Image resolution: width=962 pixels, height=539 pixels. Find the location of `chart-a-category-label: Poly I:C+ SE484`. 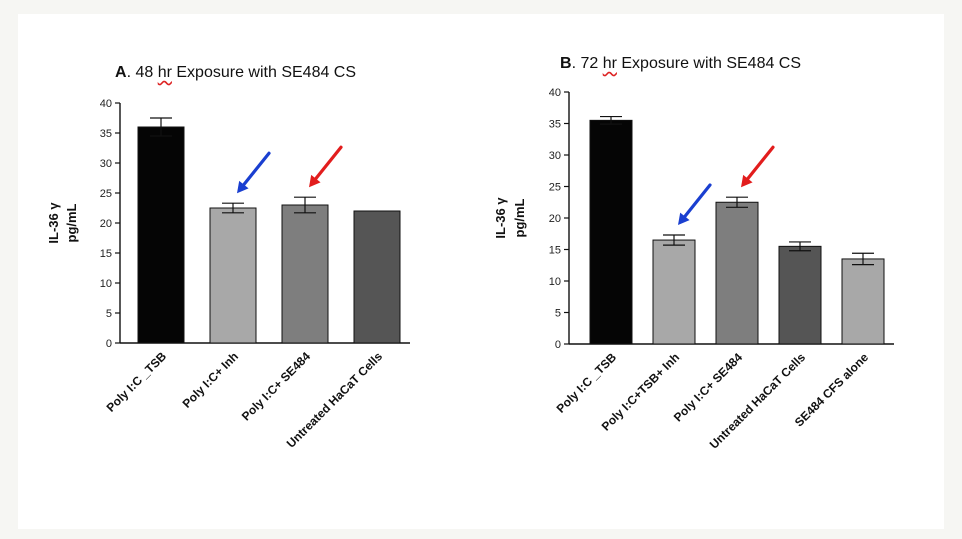

chart-a-category-label: Poly I:C+ SE484 is located at coordinates (276, 386).